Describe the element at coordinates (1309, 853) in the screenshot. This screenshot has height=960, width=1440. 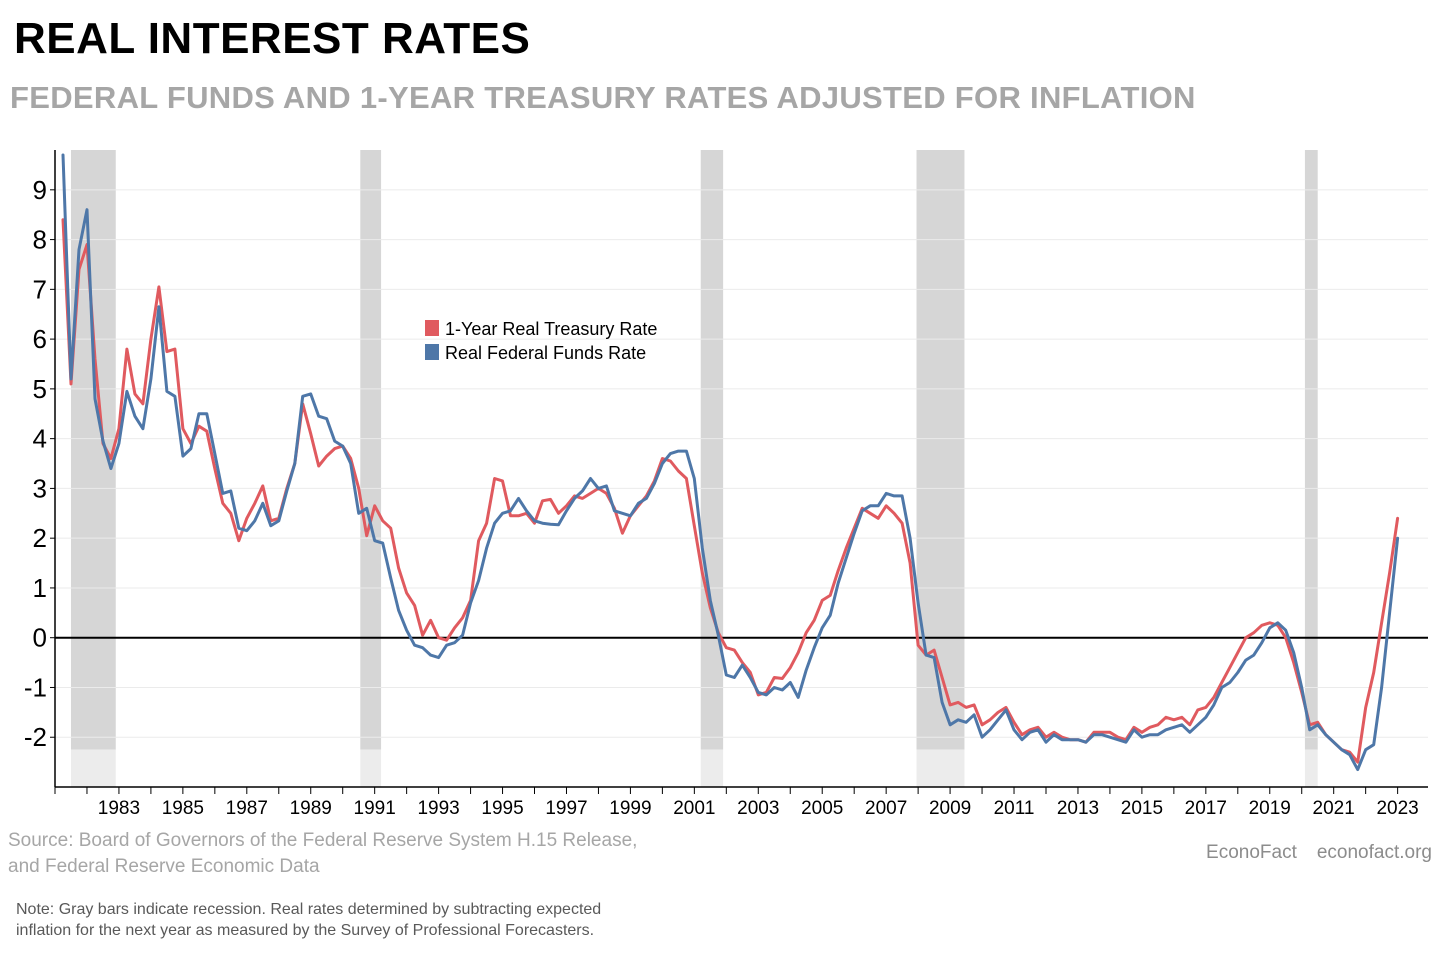
I see `branding: EconoFact econofact.org` at that location.